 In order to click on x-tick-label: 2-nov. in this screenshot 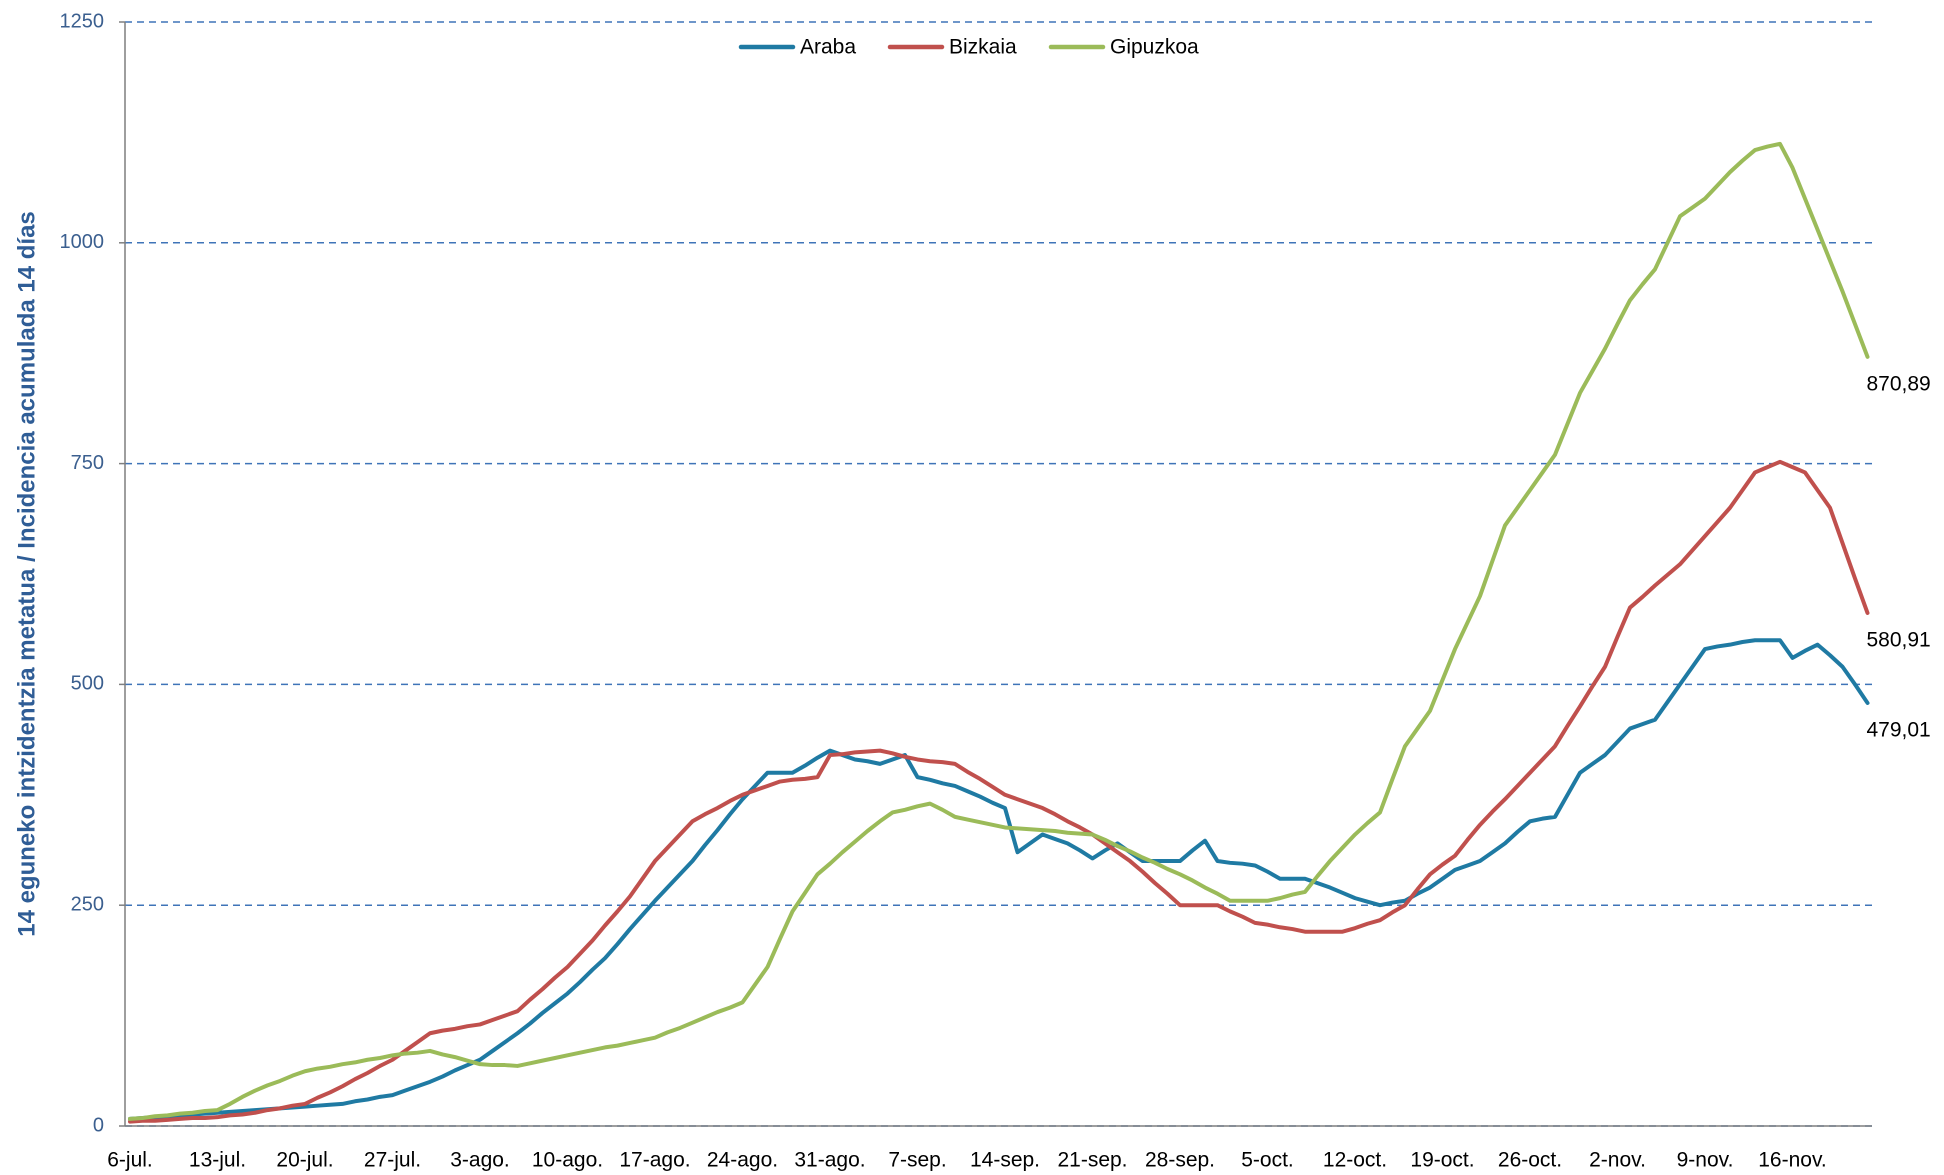, I will do `click(1617, 1160)`.